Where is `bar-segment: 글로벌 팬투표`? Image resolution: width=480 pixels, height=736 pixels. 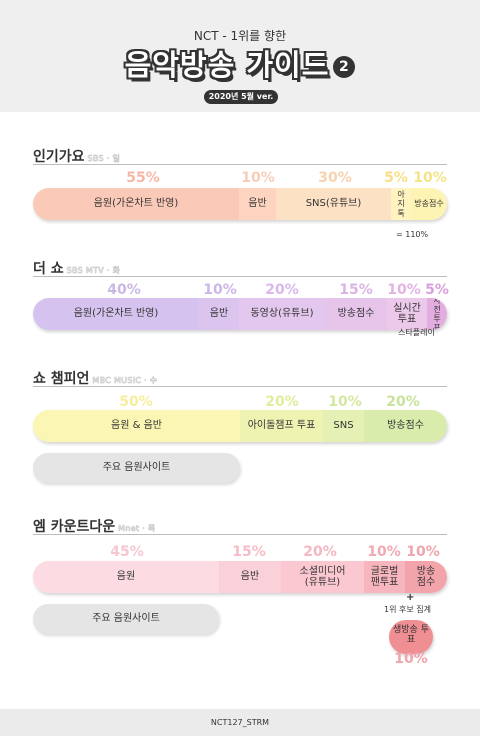
bar-segment: 글로벌 팬투표 is located at coordinates (384, 577).